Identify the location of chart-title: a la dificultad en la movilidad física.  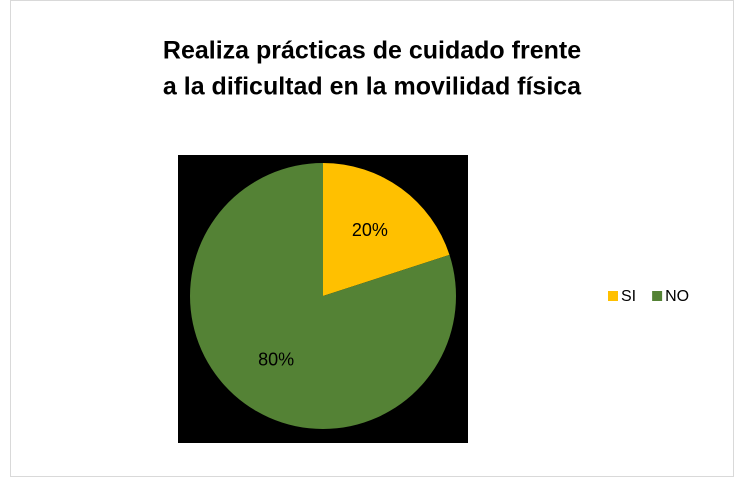
(372, 87).